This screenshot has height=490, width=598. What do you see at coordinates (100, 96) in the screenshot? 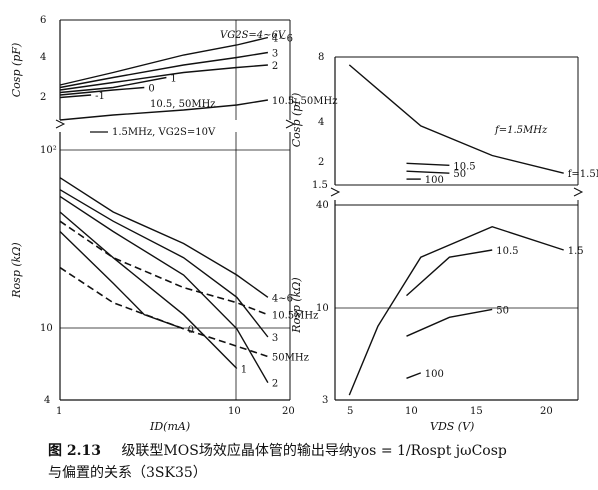
I see `curve-label-left-top-5: -1` at bounding box center [100, 96].